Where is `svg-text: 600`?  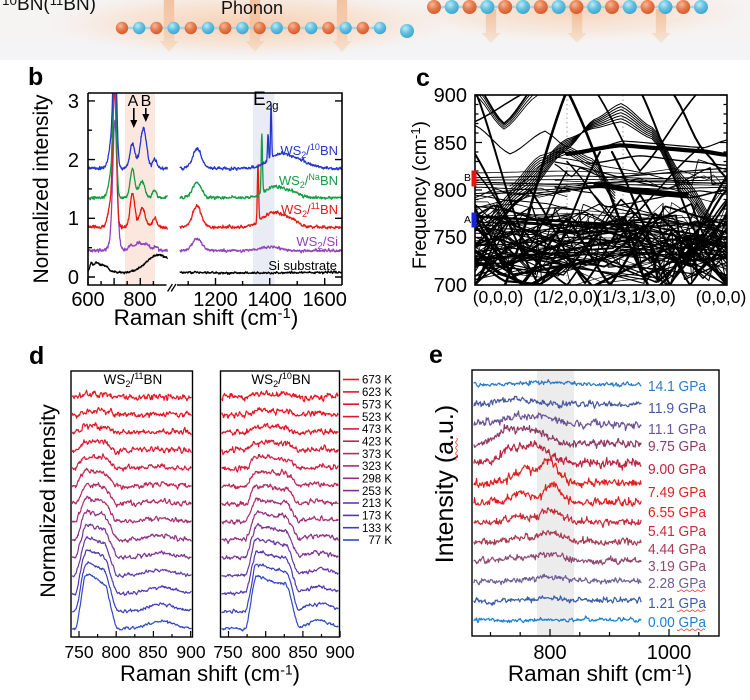 svg-text: 600 is located at coordinates (87, 300).